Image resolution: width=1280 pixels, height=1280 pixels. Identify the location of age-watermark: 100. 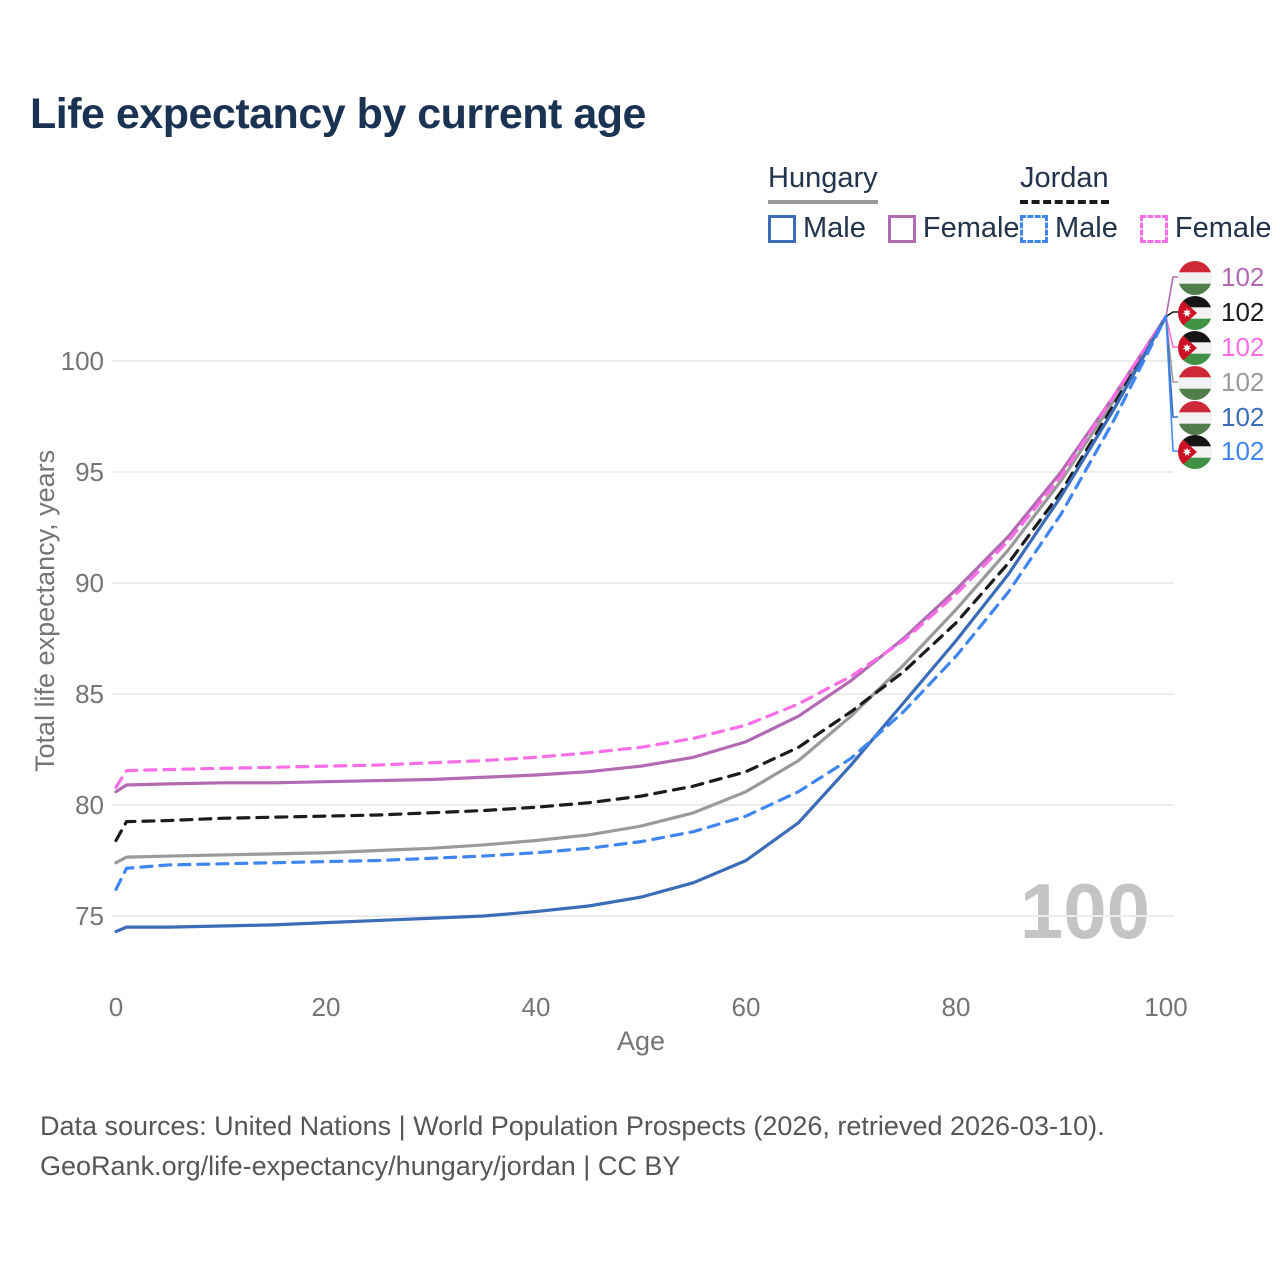
(1084, 911).